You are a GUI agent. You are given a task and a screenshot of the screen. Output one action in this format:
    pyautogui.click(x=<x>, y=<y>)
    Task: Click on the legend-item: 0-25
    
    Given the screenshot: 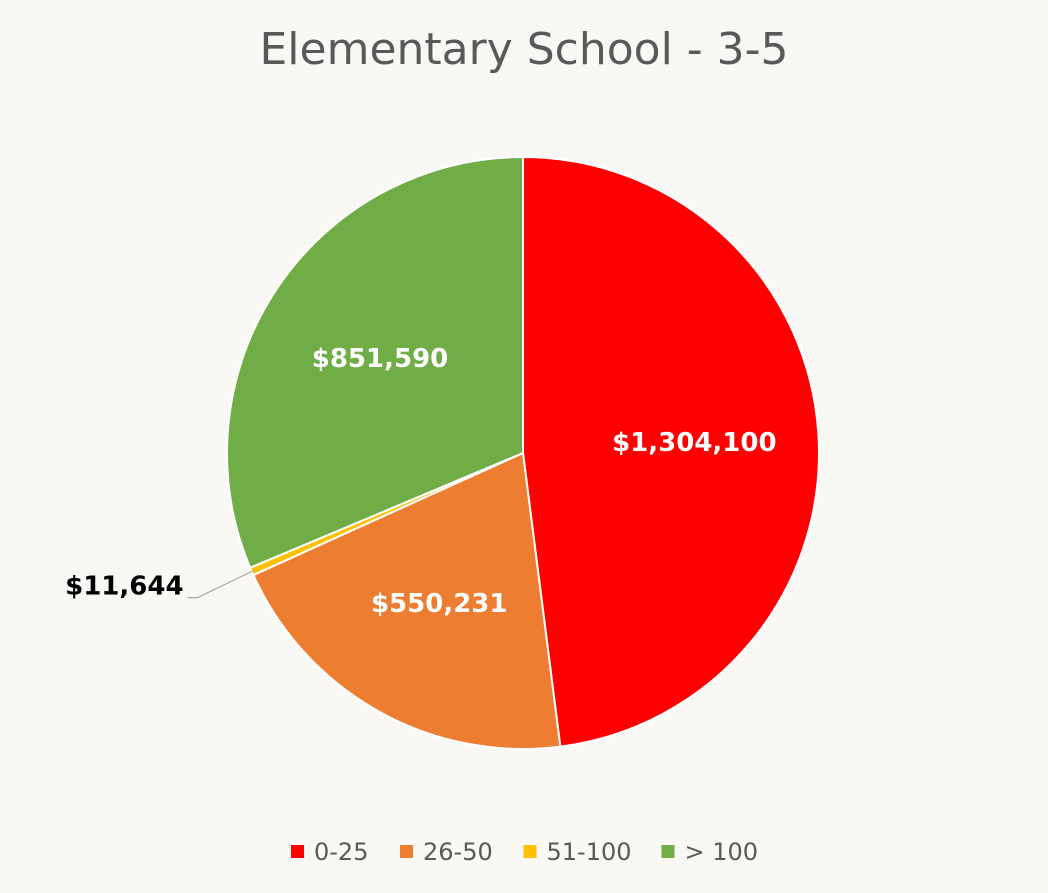 What is the action you would take?
    pyautogui.click(x=329, y=852)
    